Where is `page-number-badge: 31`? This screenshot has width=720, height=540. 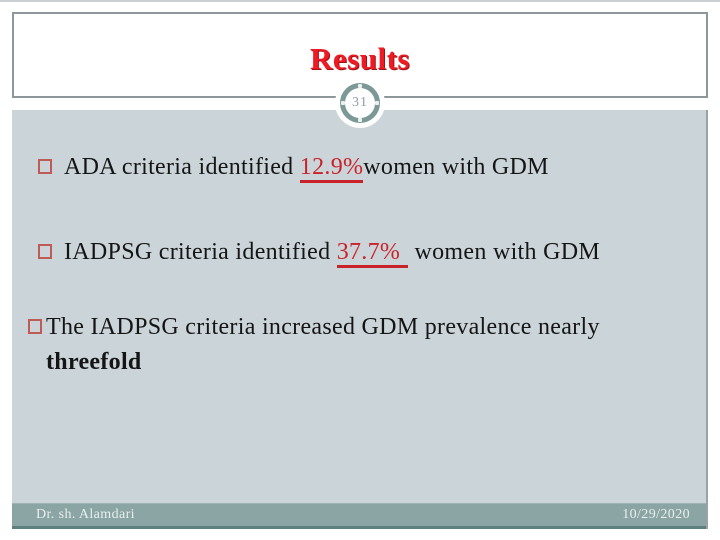
page-number-badge: 31 is located at coordinates (360, 103).